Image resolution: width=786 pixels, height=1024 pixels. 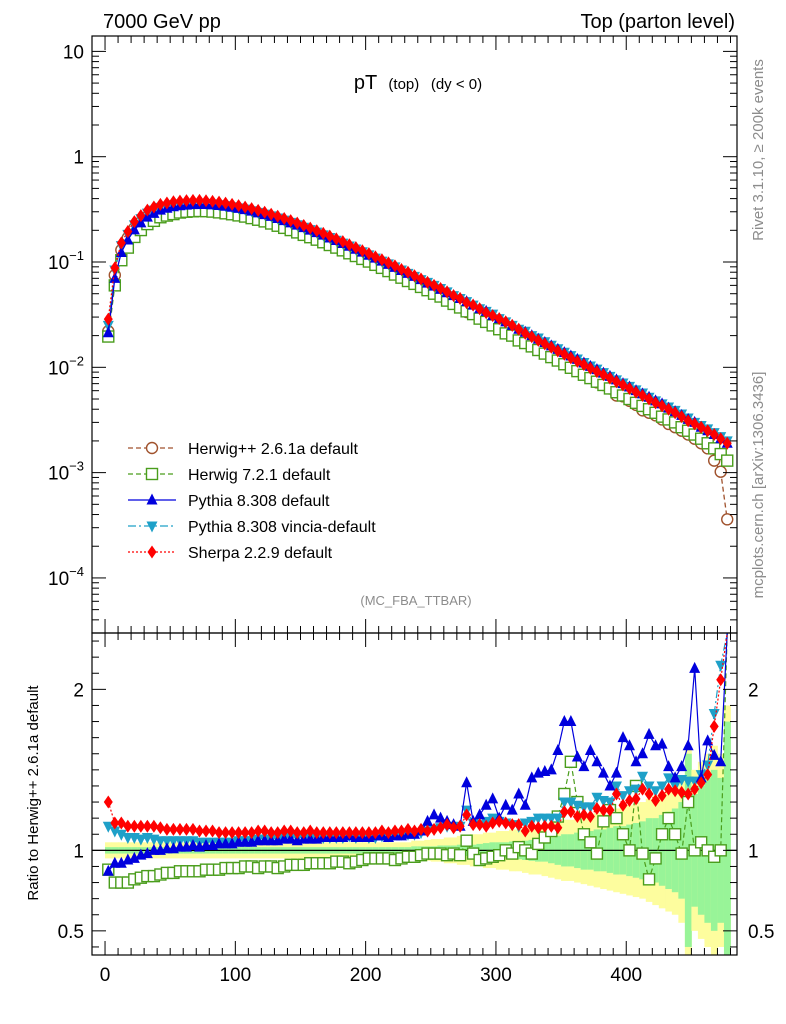 I want to click on legend-label-herwig7: Herwig 7.2.1 default, so click(x=259, y=475).